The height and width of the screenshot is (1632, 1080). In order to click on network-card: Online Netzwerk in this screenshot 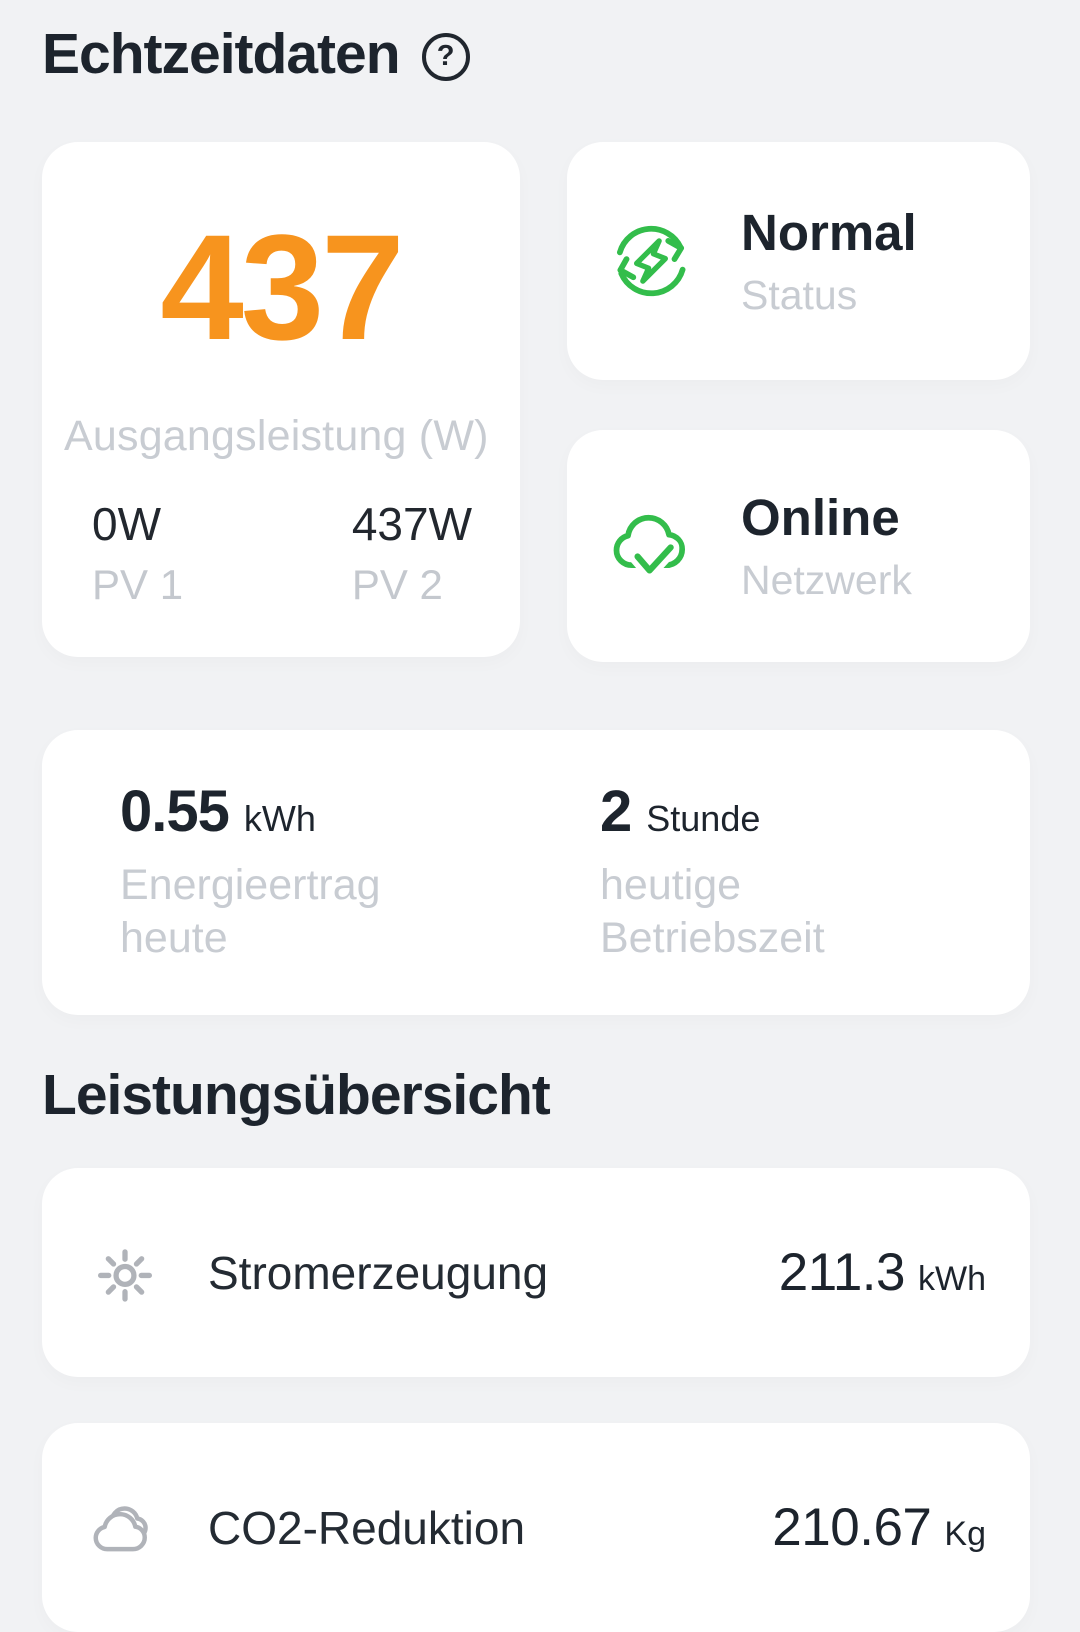, I will do `click(798, 545)`.